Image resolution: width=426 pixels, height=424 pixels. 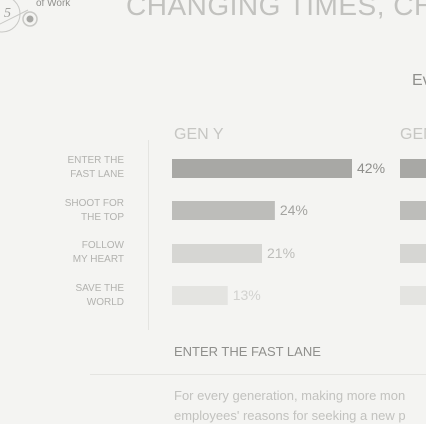 I want to click on bar-value-label-0-3: 13%, so click(x=247, y=295).